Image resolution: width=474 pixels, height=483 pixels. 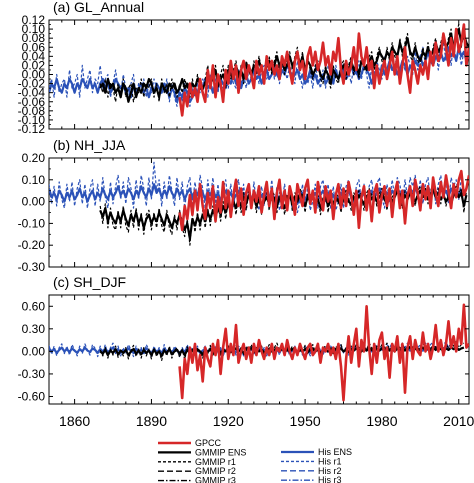 What do you see at coordinates (266, 421) in the screenshot?
I see `x-axis-tick-labels: 1860 1890 1920 1950 1980 2010` at bounding box center [266, 421].